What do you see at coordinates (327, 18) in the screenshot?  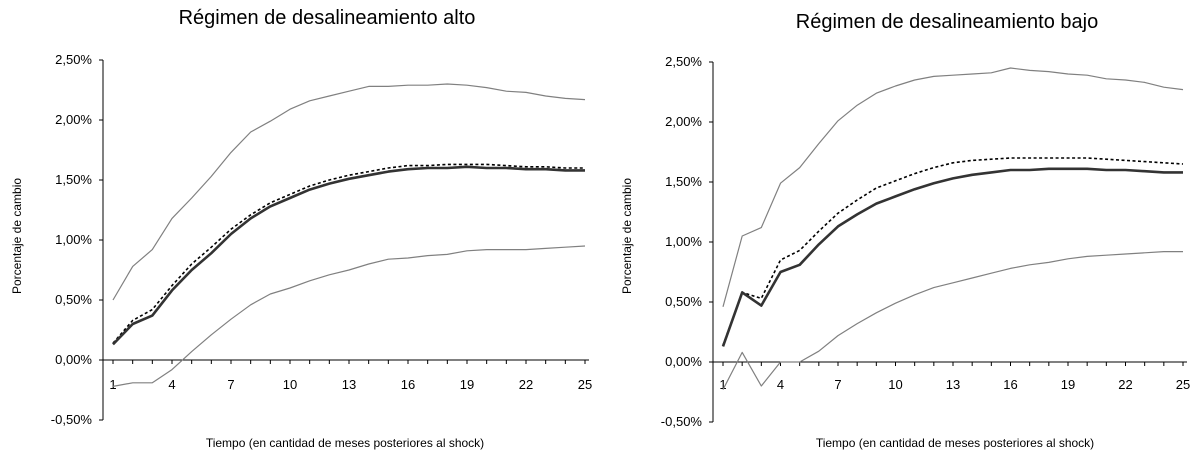 I see `chart-title: Régimen de desalineamiento alto` at bounding box center [327, 18].